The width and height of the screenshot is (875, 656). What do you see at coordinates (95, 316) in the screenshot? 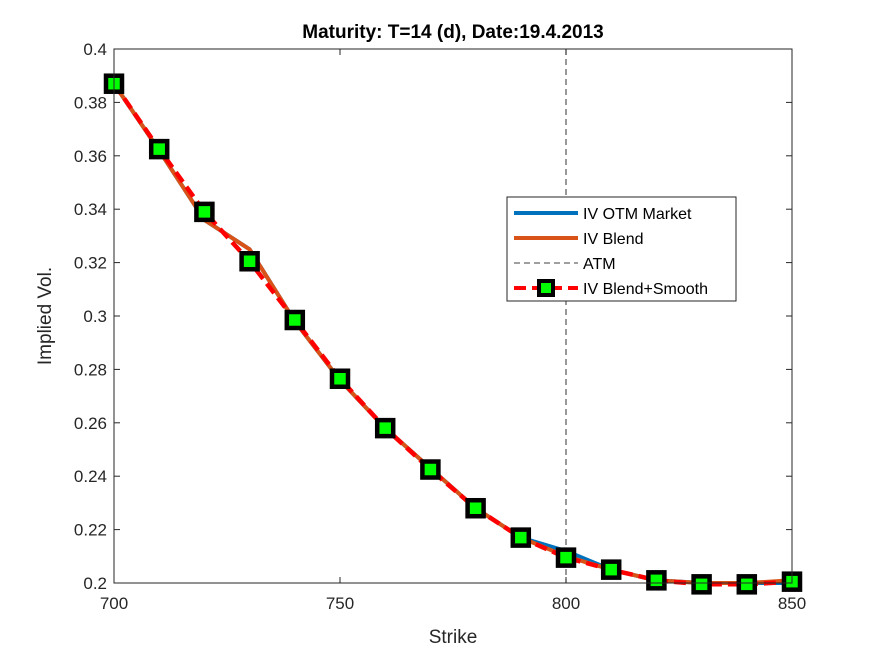
I see `y-tick-label: 0.3` at bounding box center [95, 316].